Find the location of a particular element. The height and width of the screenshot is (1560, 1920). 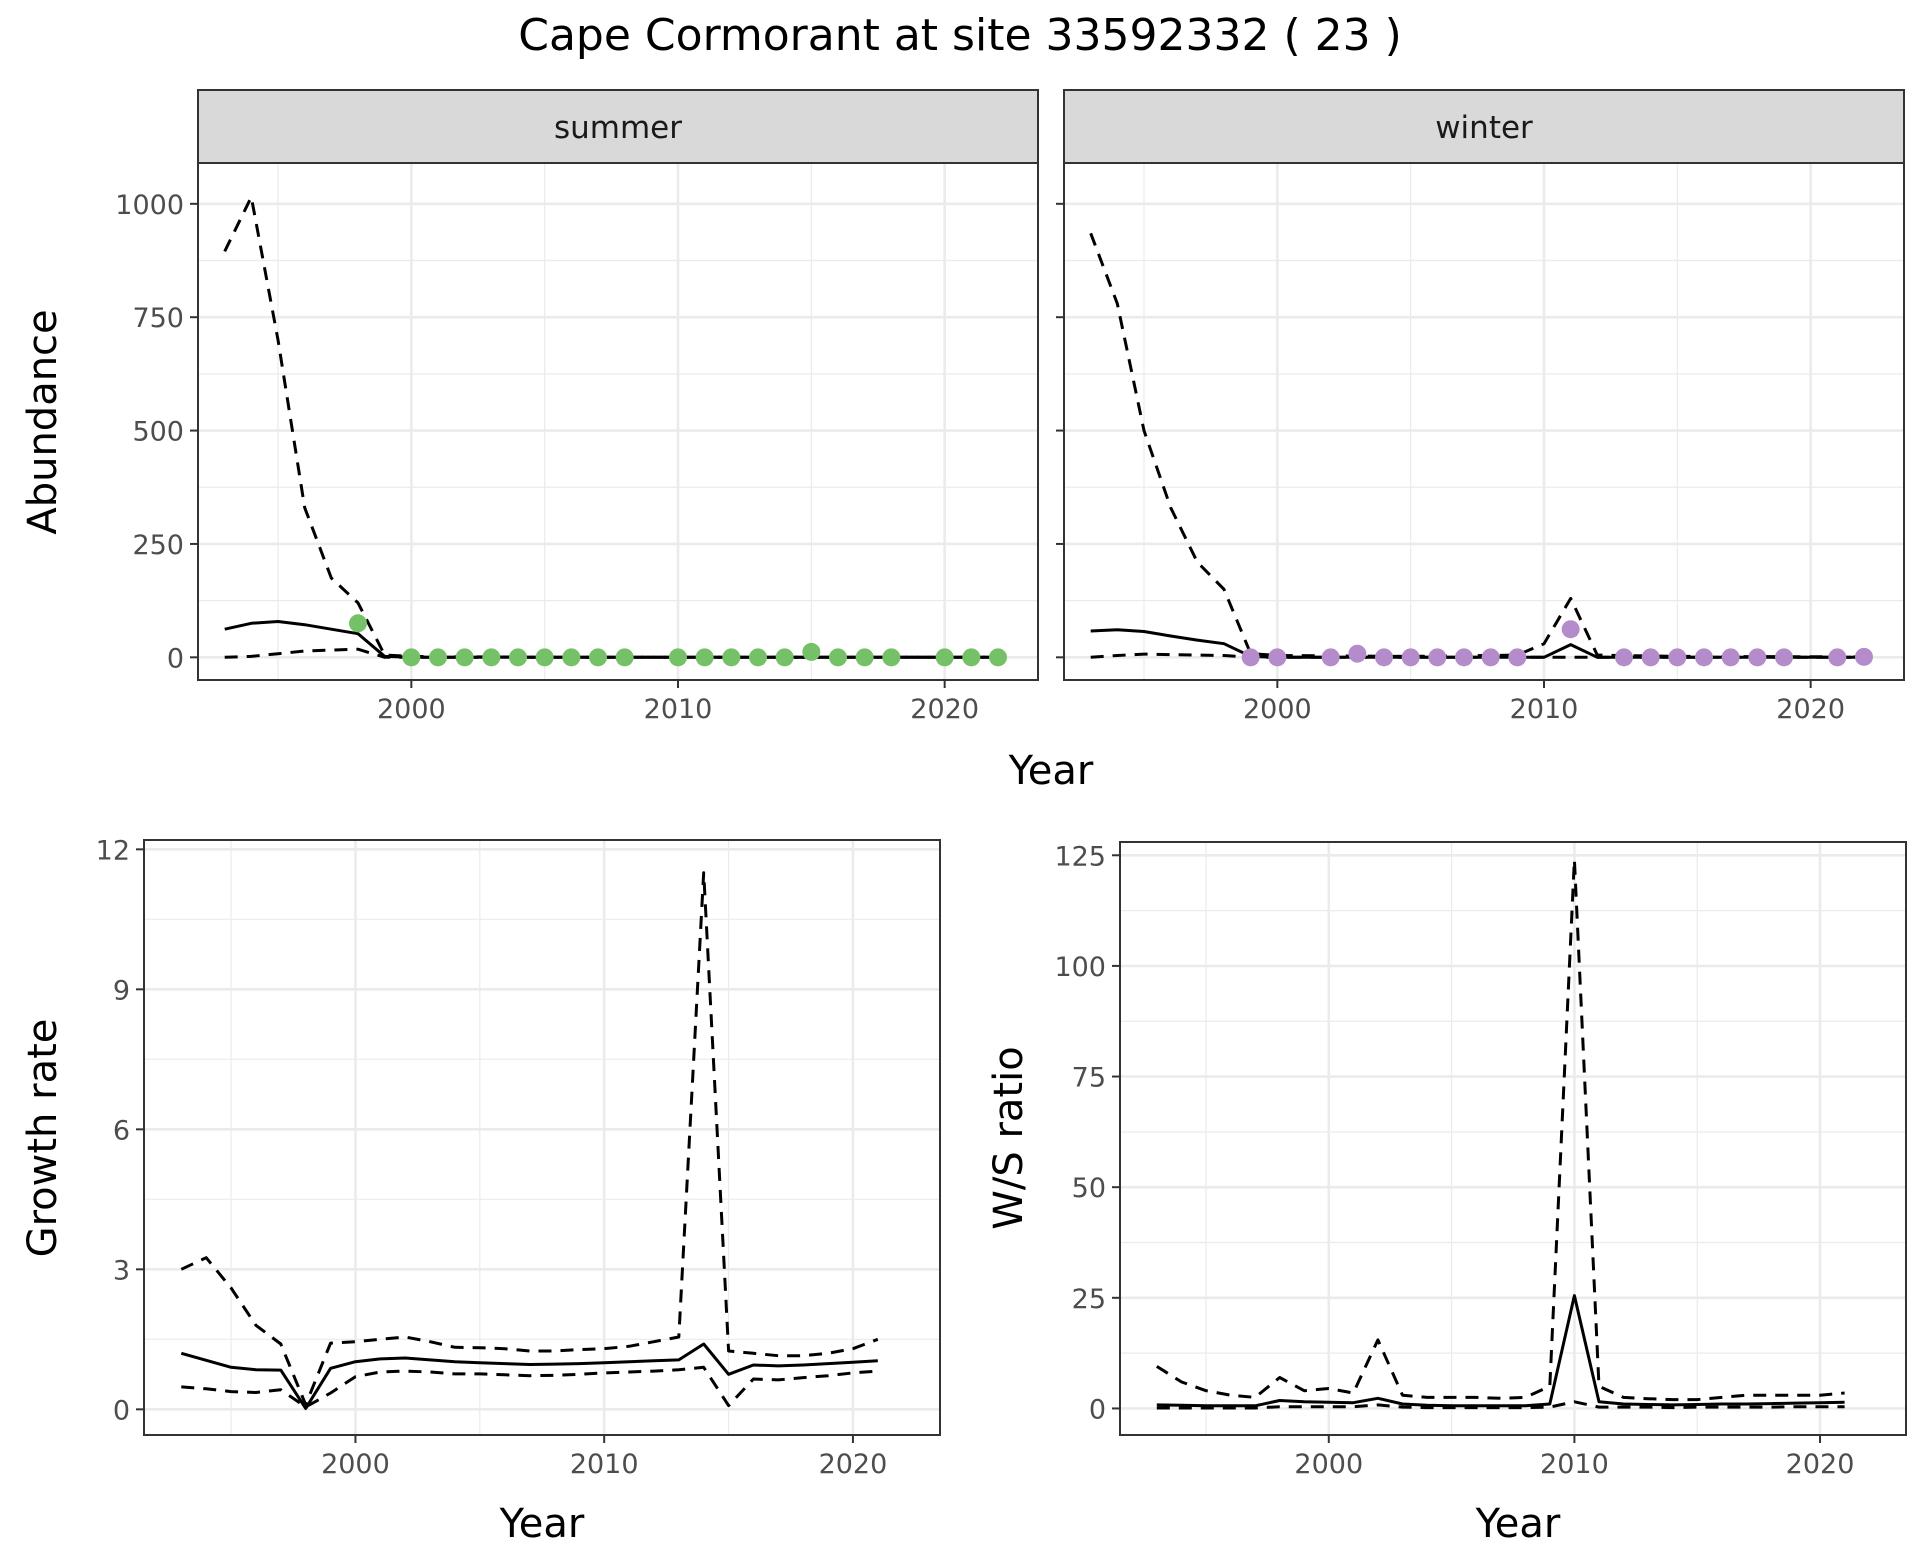

y-tick-label: 25 is located at coordinates (1089, 1299).